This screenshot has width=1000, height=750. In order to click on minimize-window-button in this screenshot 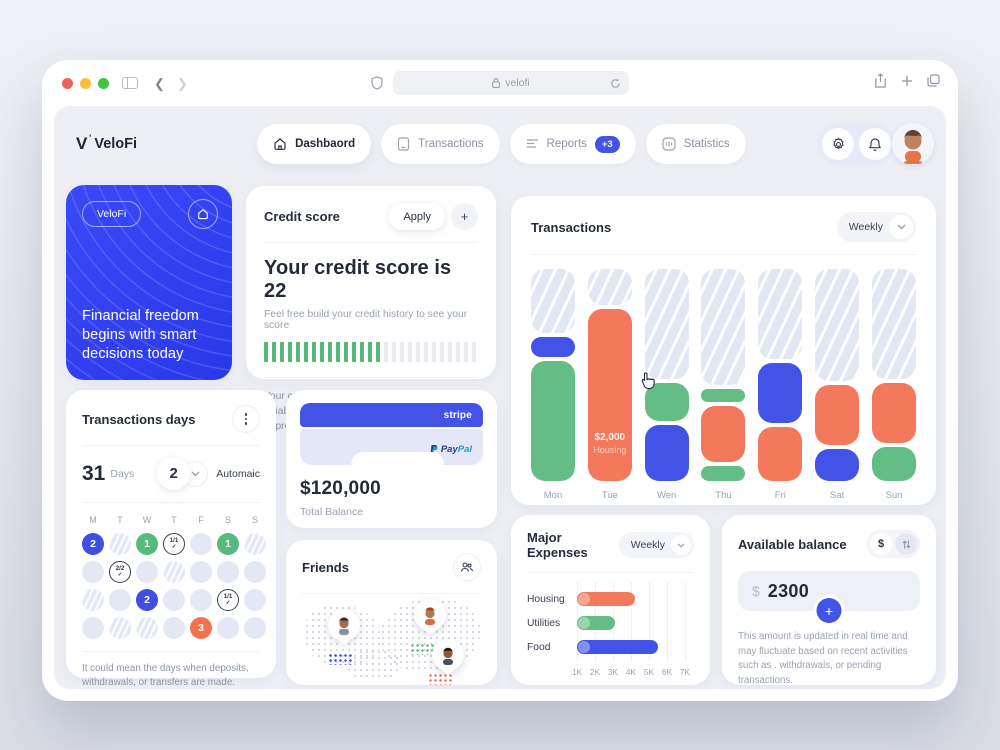, I will do `click(85, 83)`.